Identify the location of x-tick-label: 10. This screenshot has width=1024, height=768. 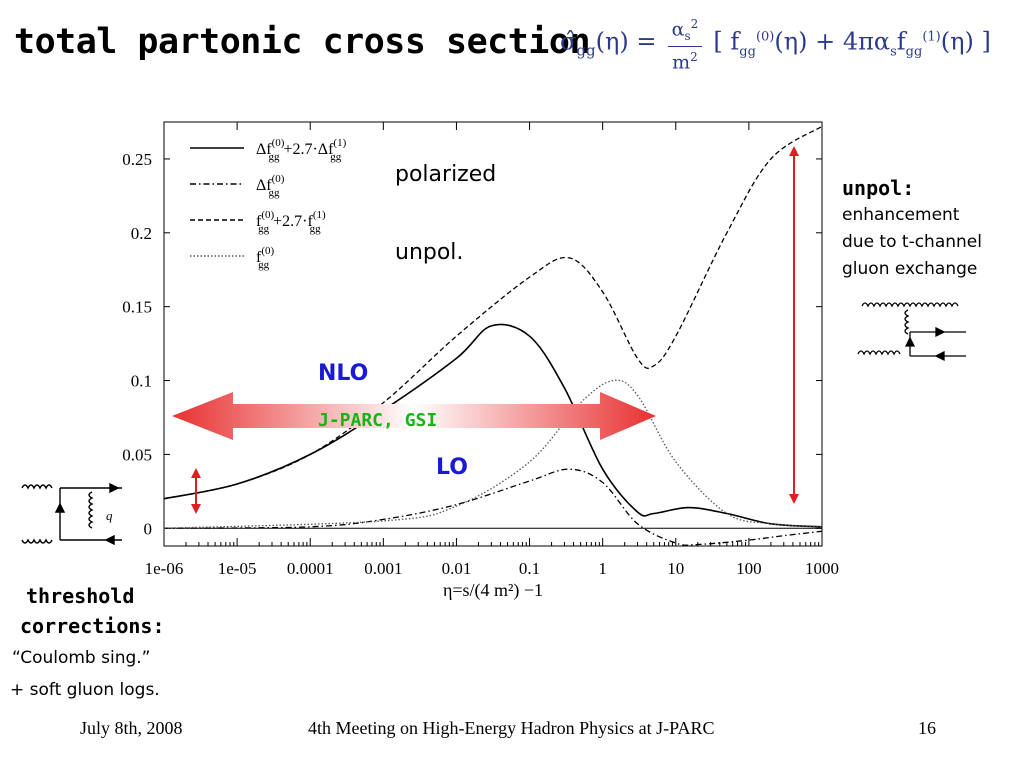
(675, 568).